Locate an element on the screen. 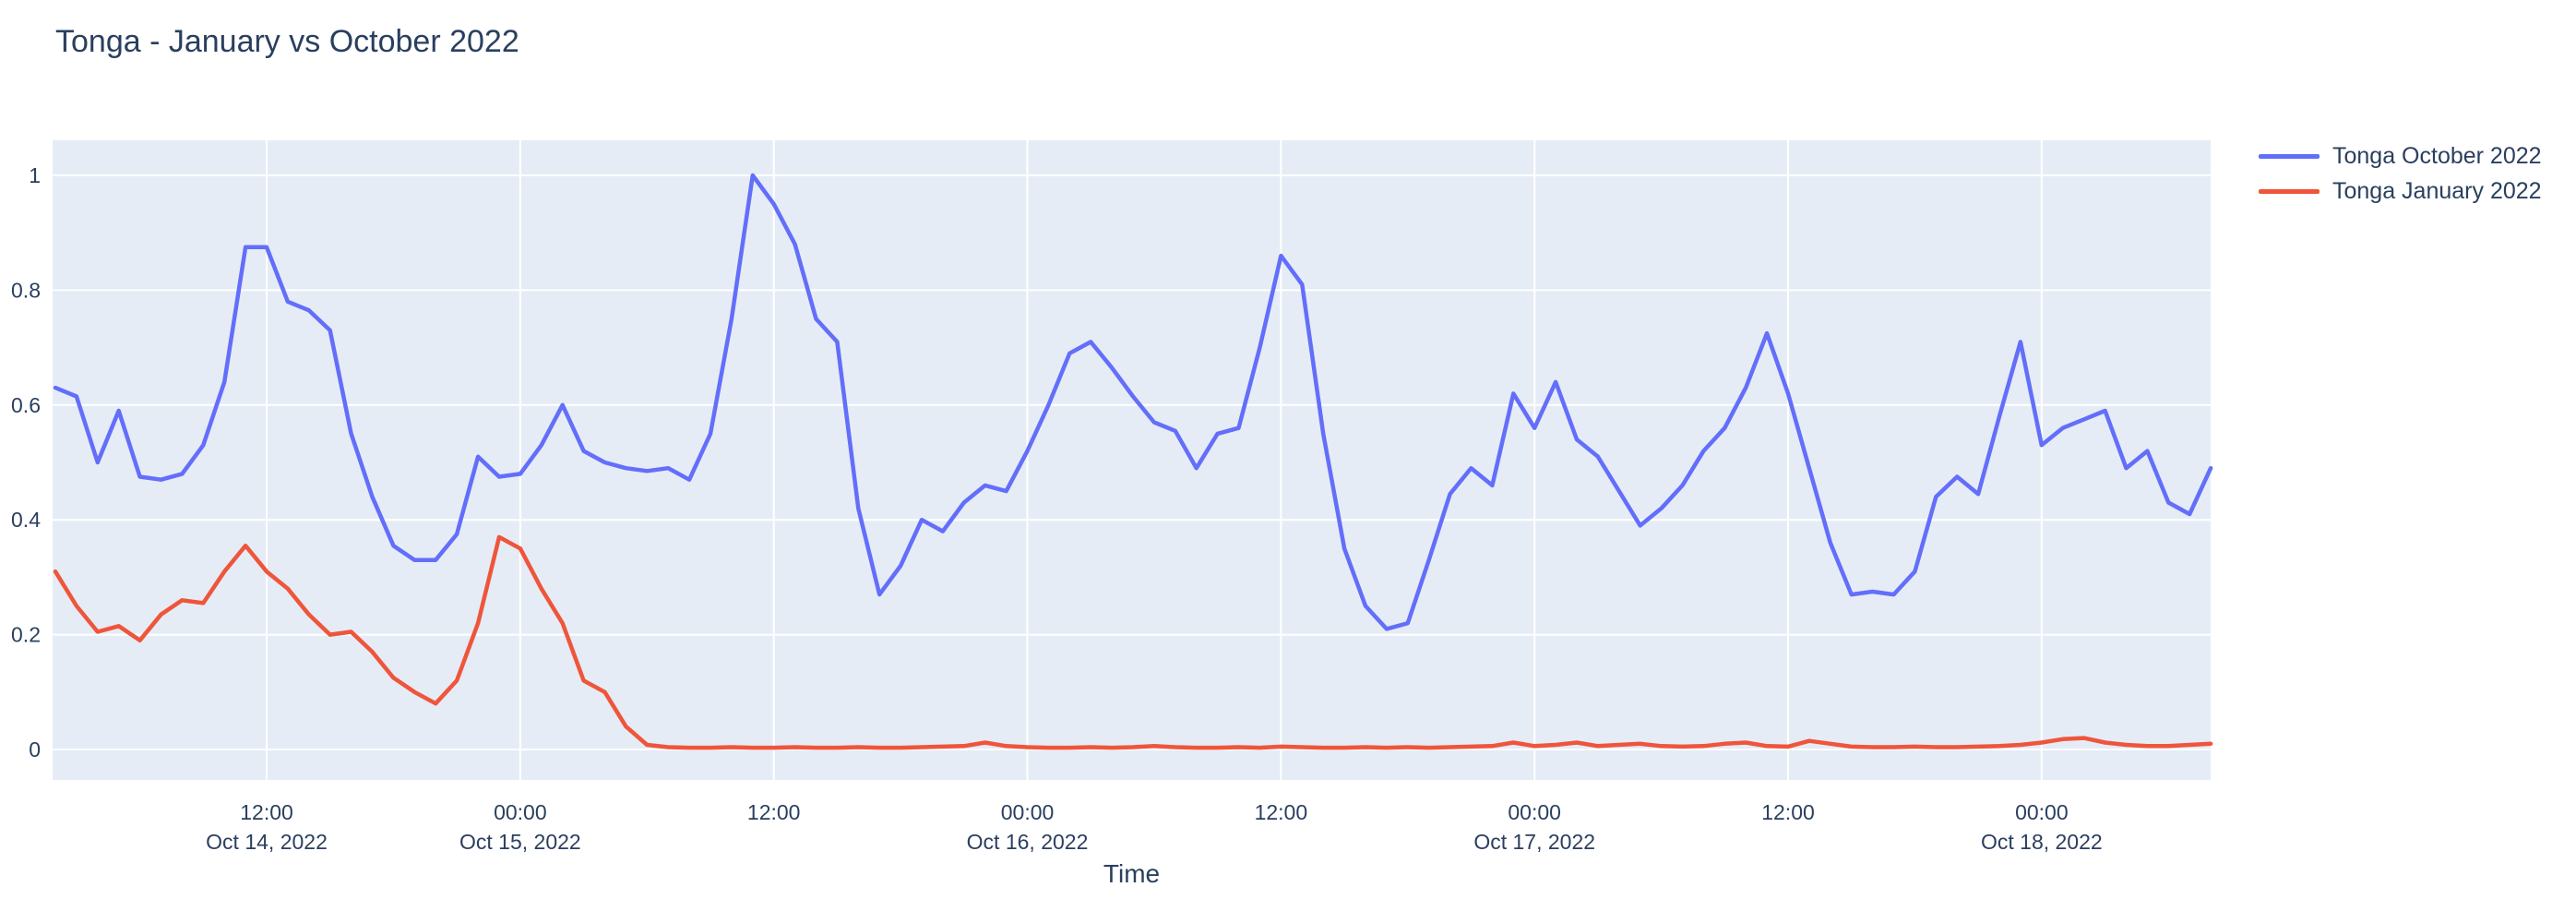  legend-label-january: Tonga January 2022 is located at coordinates (2437, 190).